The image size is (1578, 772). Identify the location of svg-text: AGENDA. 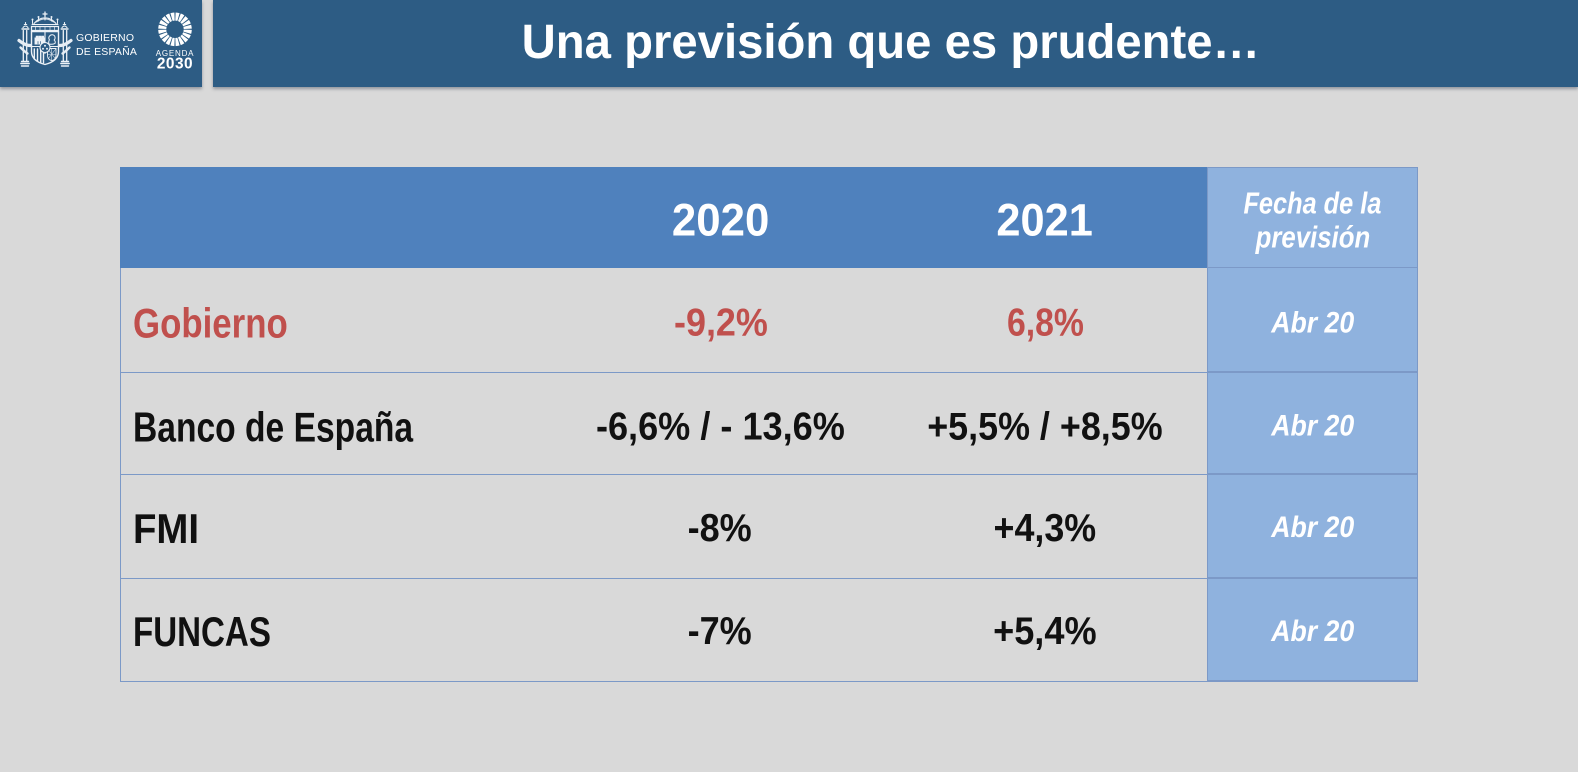
(175, 53).